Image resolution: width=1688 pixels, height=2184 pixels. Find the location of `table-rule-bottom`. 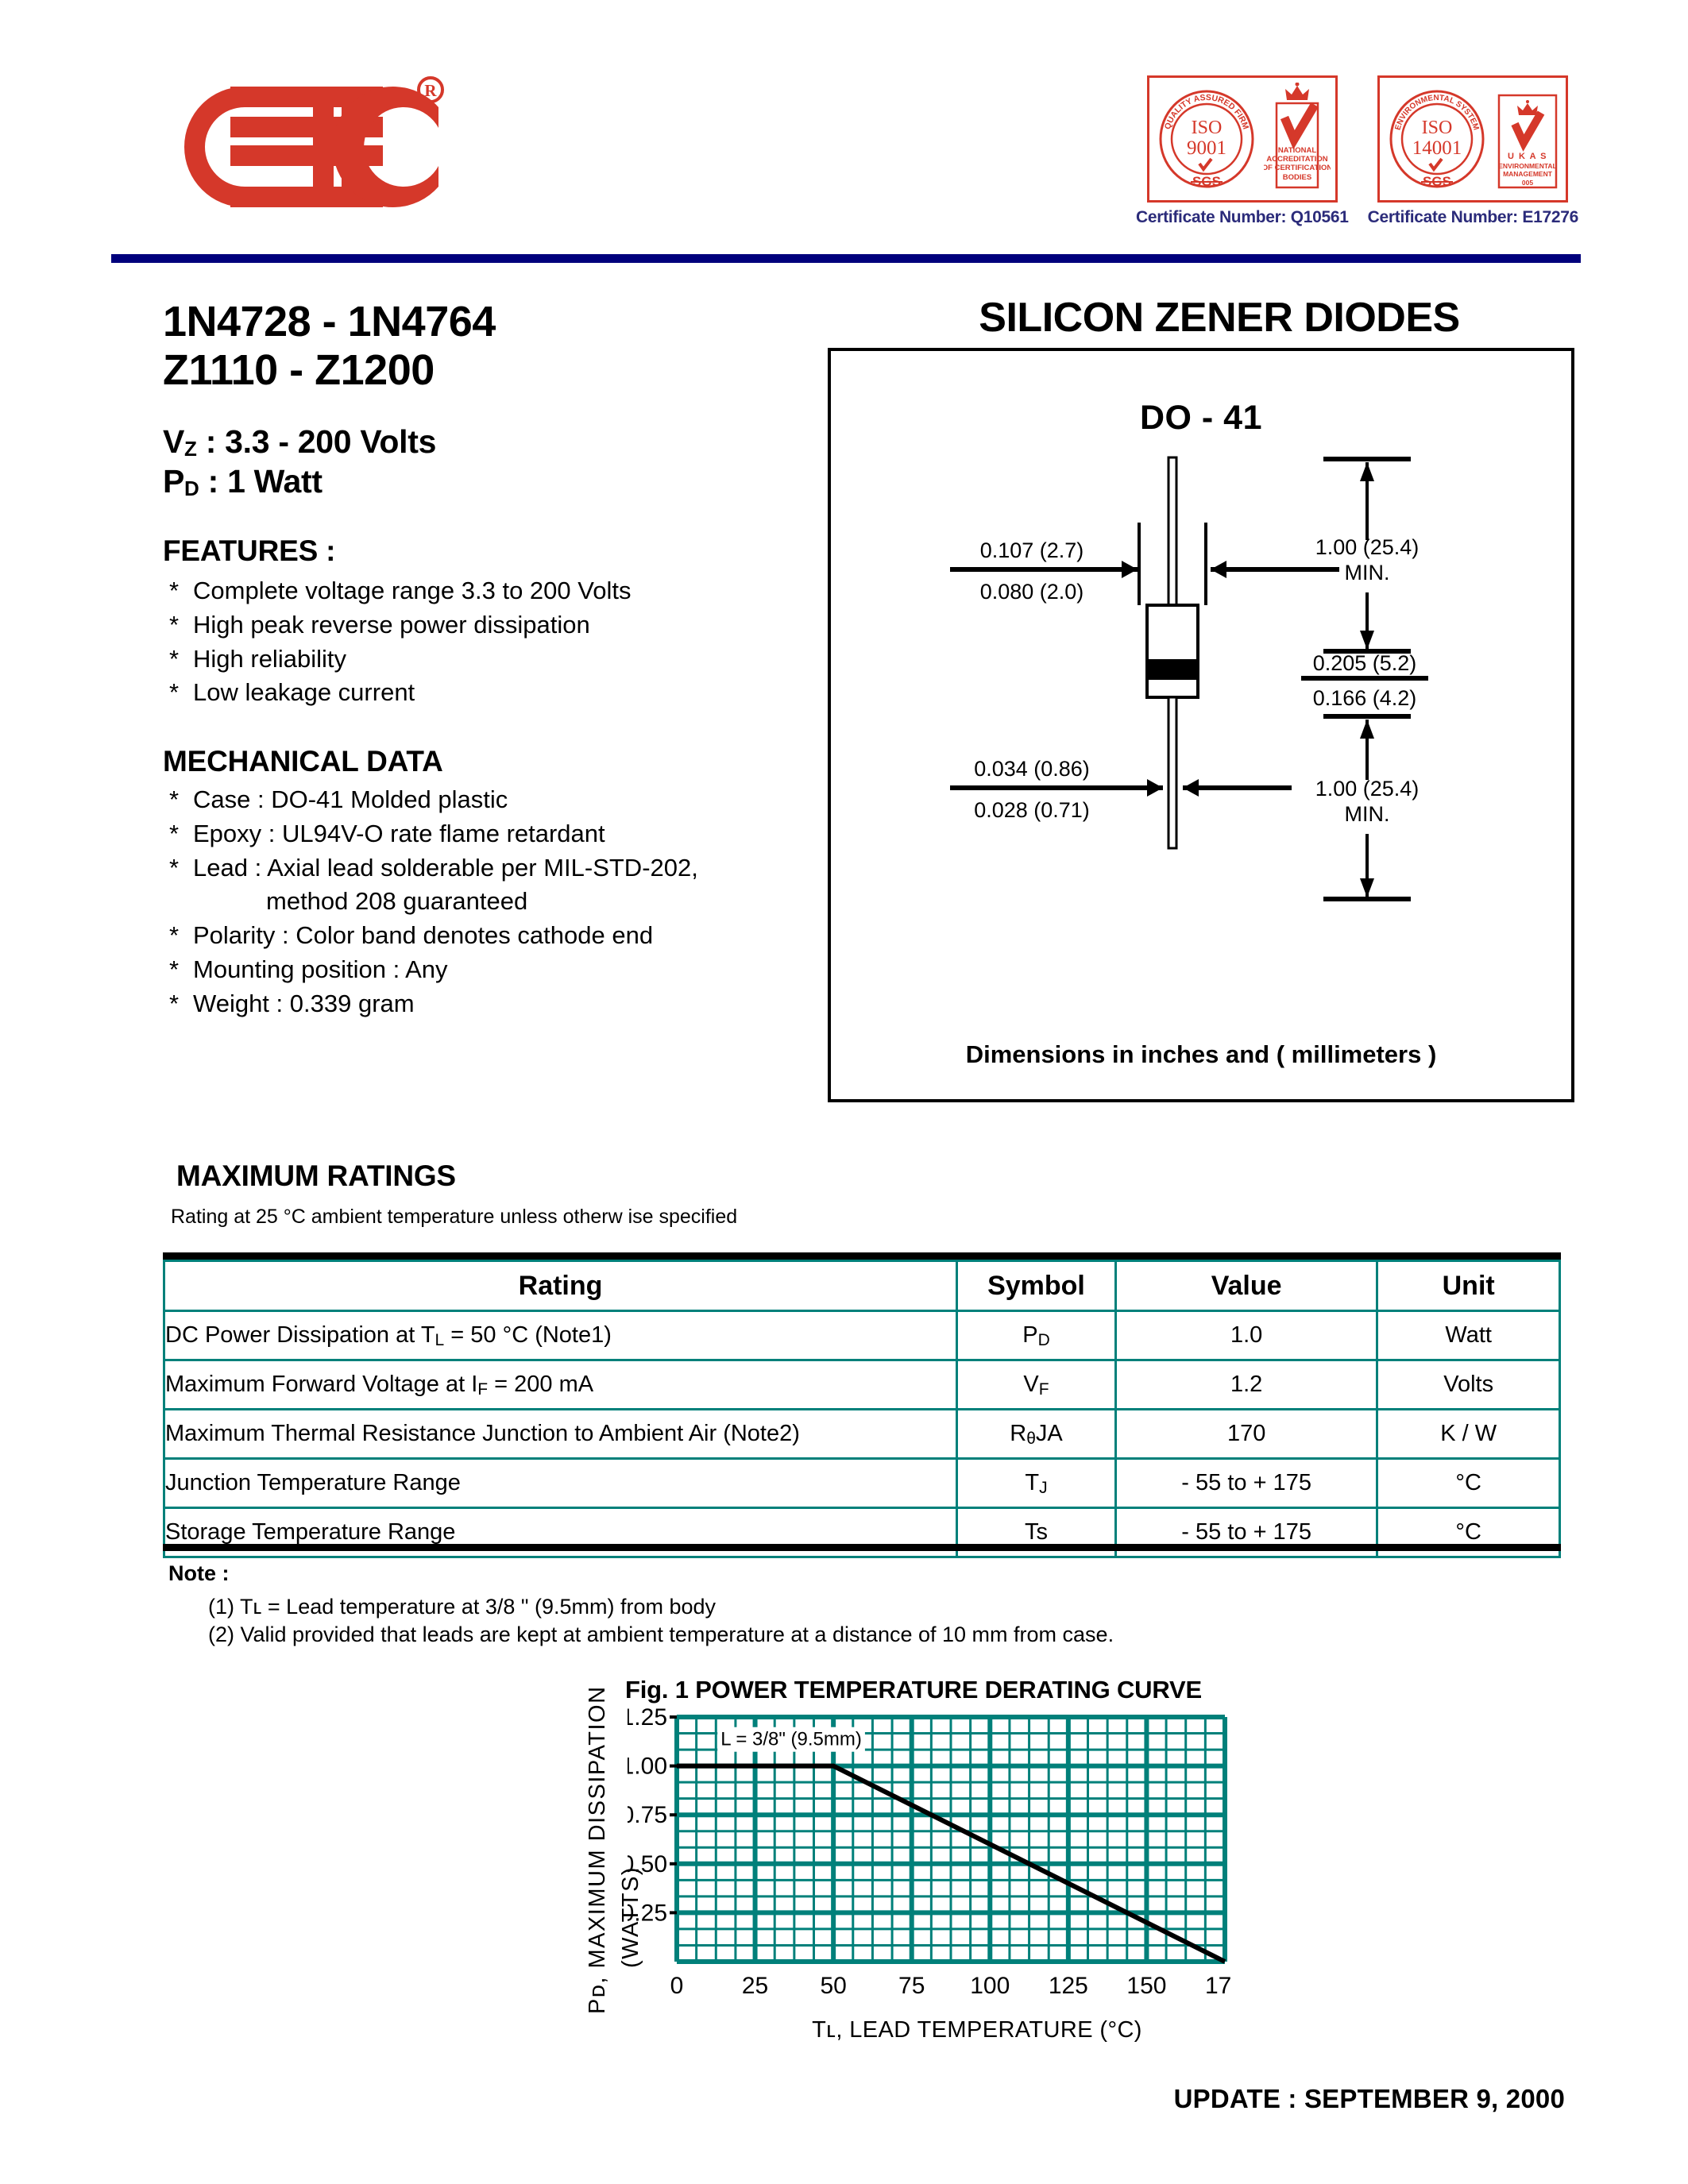

table-rule-bottom is located at coordinates (862, 1547).